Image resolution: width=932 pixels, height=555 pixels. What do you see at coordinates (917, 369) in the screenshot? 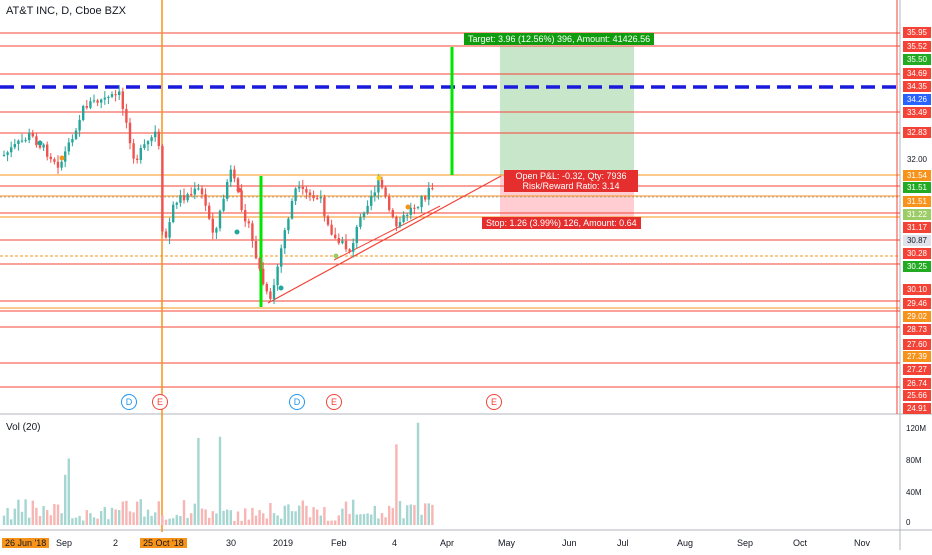
I see `price-axis-label: 27.27` at bounding box center [917, 369].